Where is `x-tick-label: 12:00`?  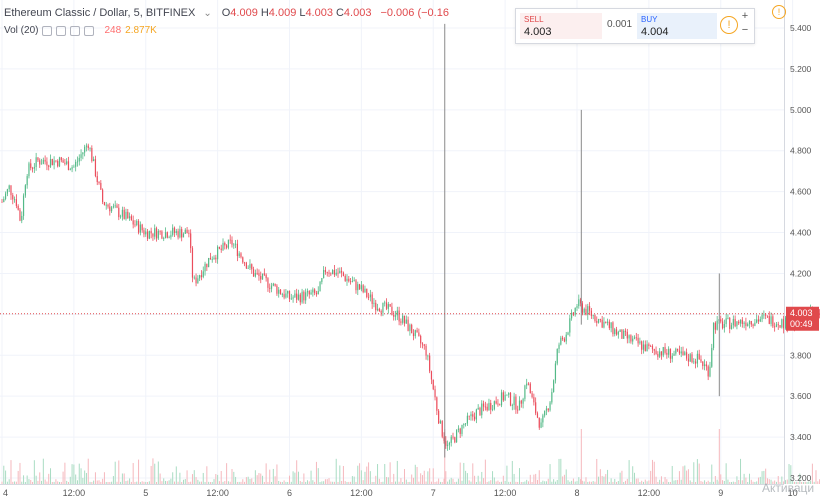 x-tick-label: 12:00 is located at coordinates (649, 493).